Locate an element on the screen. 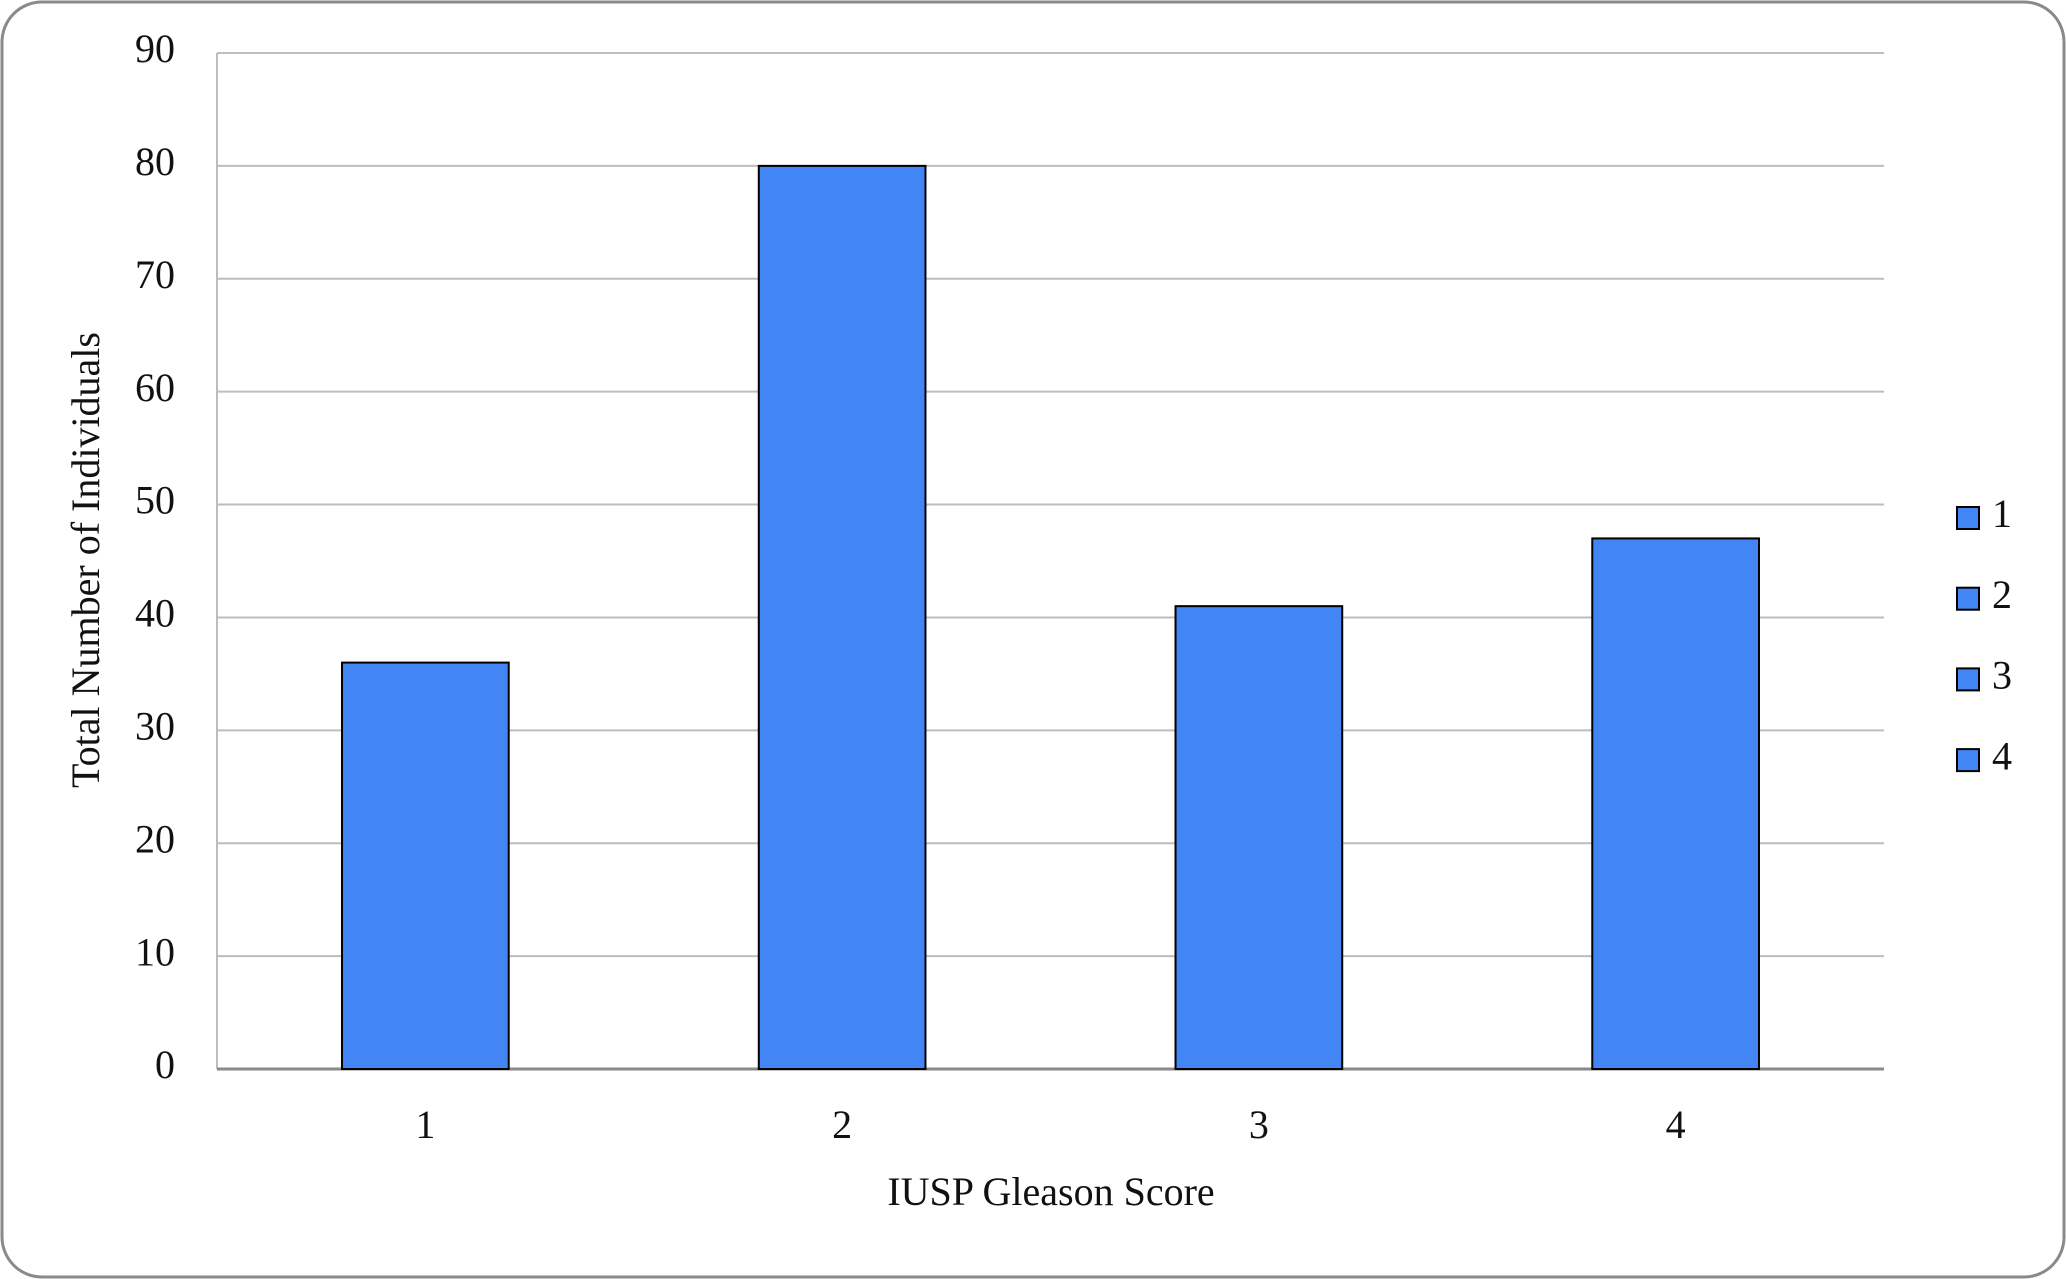 This screenshot has width=2066, height=1279. y-axis-title: Total Number of Individuals is located at coordinates (85, 560).